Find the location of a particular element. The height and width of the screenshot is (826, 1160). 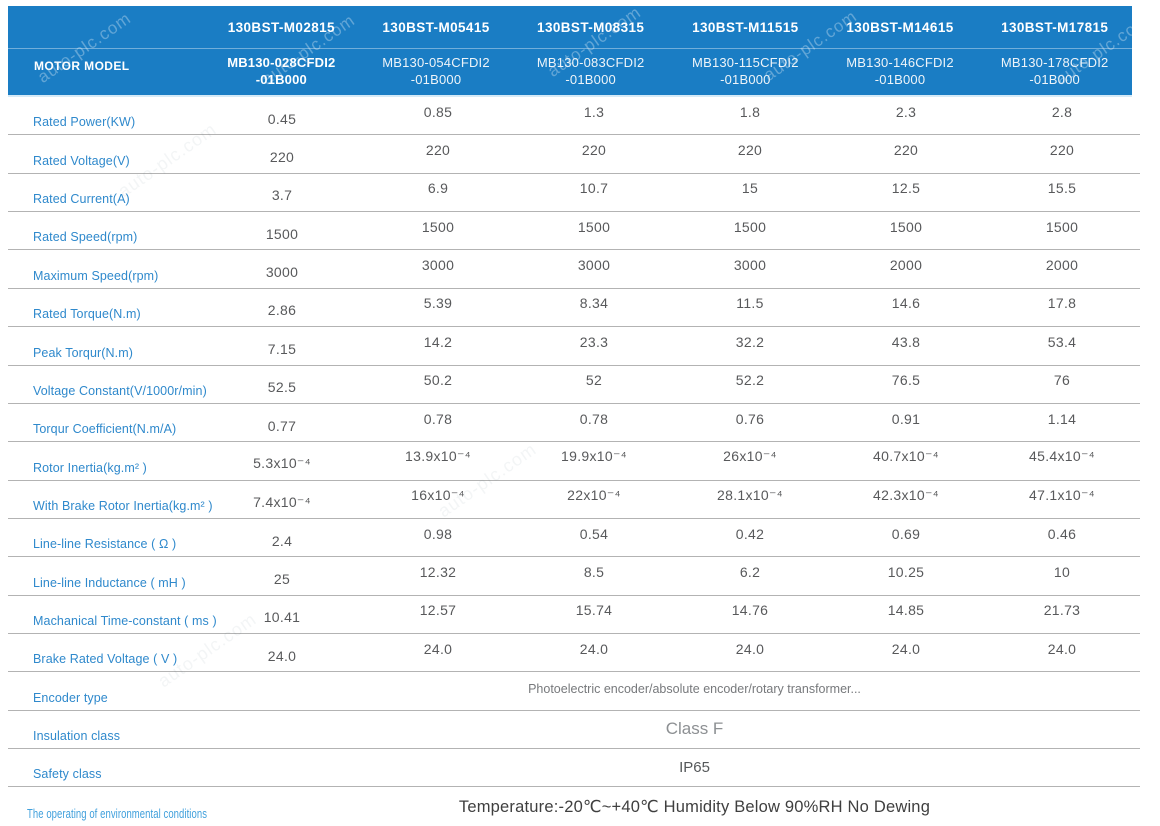

model-part-number: MB130-083CFDI2 -01B000 is located at coordinates (590, 71).